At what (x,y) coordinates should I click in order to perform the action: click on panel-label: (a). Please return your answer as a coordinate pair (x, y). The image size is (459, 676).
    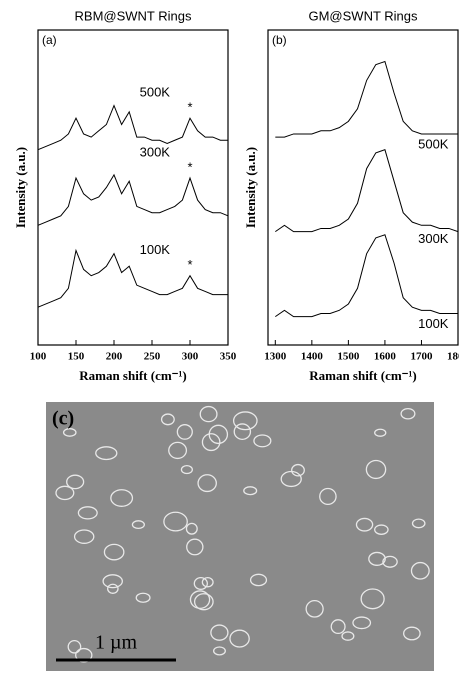
    Looking at the image, I should click on (49, 40).